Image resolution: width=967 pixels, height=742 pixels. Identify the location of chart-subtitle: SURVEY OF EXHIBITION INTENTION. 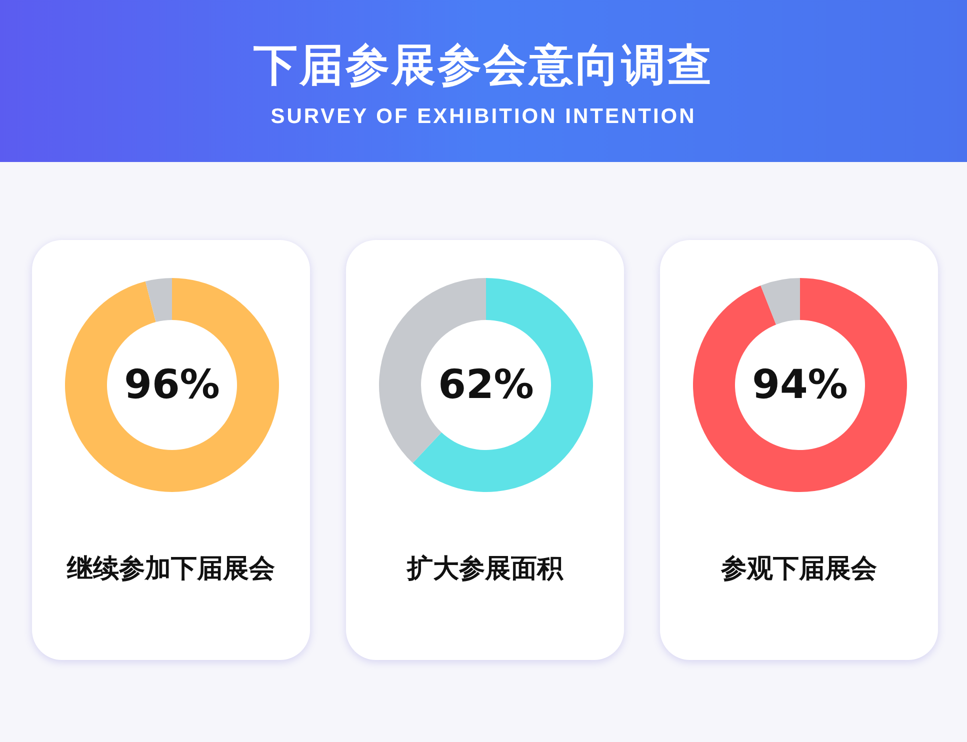
(484, 117).